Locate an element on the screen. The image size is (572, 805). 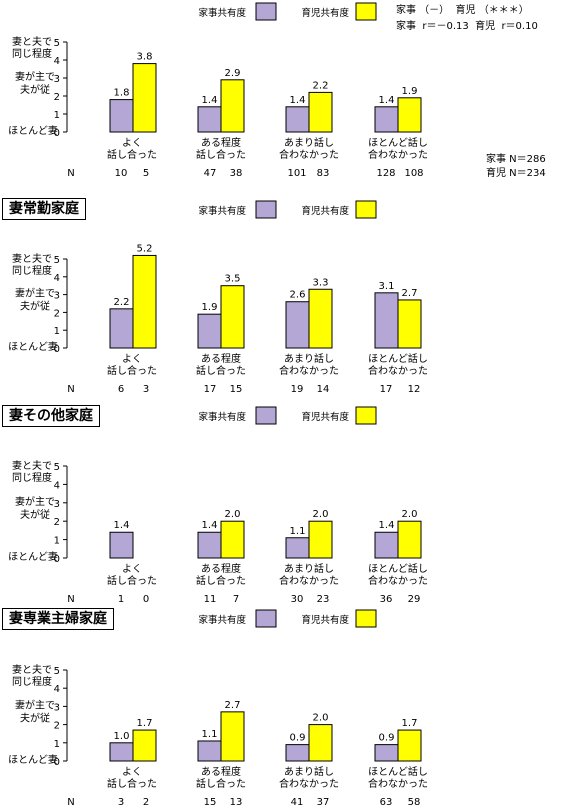
data-label-ikuji: 3.5 is located at coordinates (233, 279).